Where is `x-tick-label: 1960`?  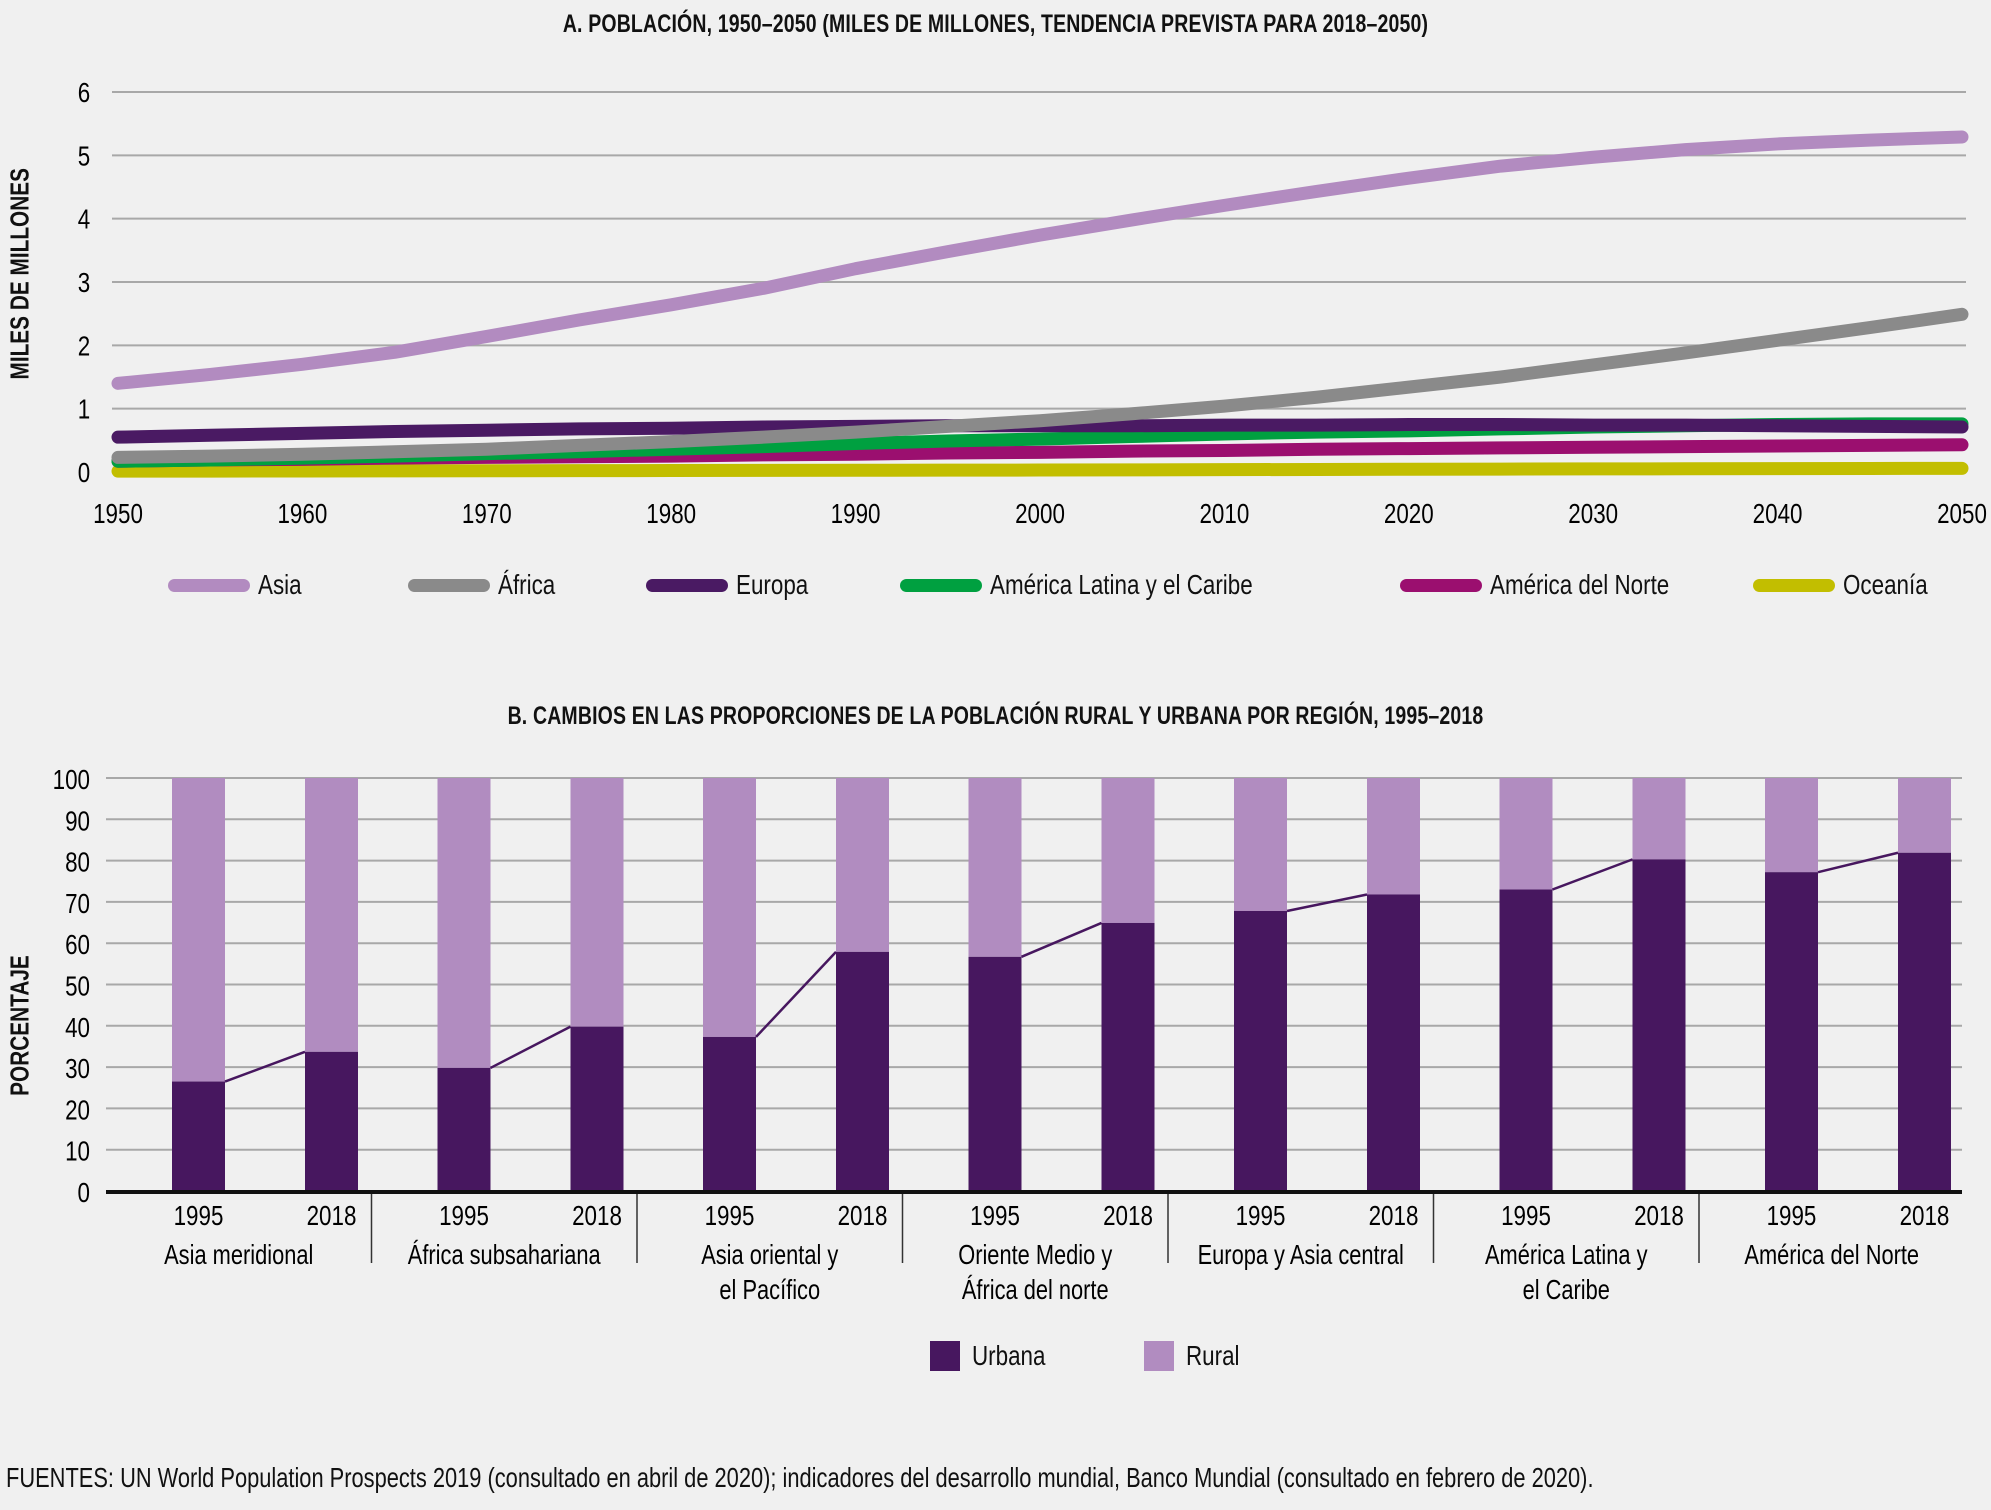 x-tick-label: 1960 is located at coordinates (302, 514).